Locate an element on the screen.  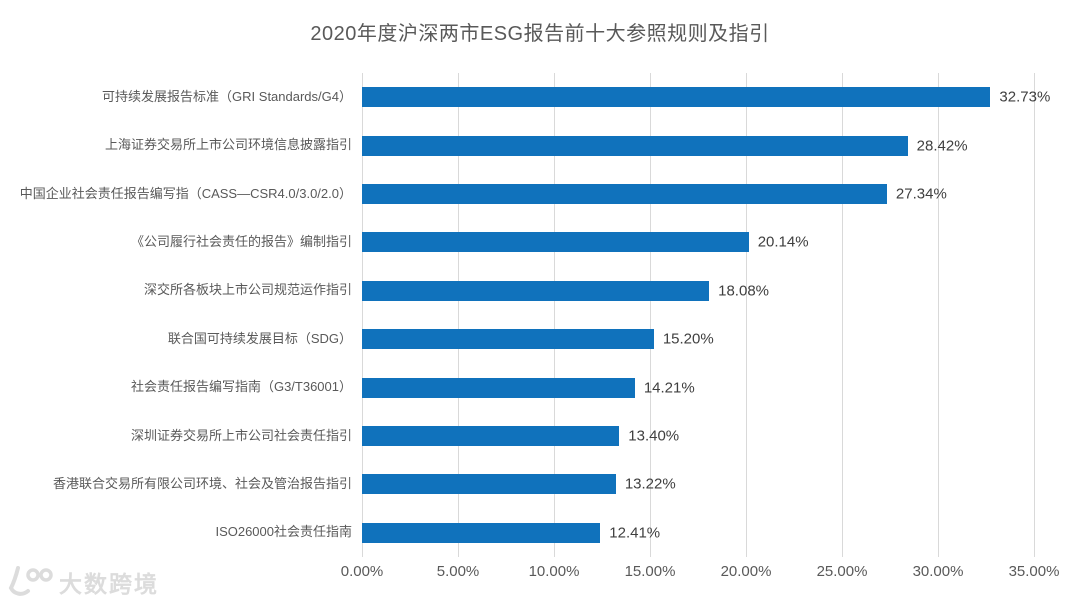
bar-row: 14.21% is located at coordinates (698, 387).